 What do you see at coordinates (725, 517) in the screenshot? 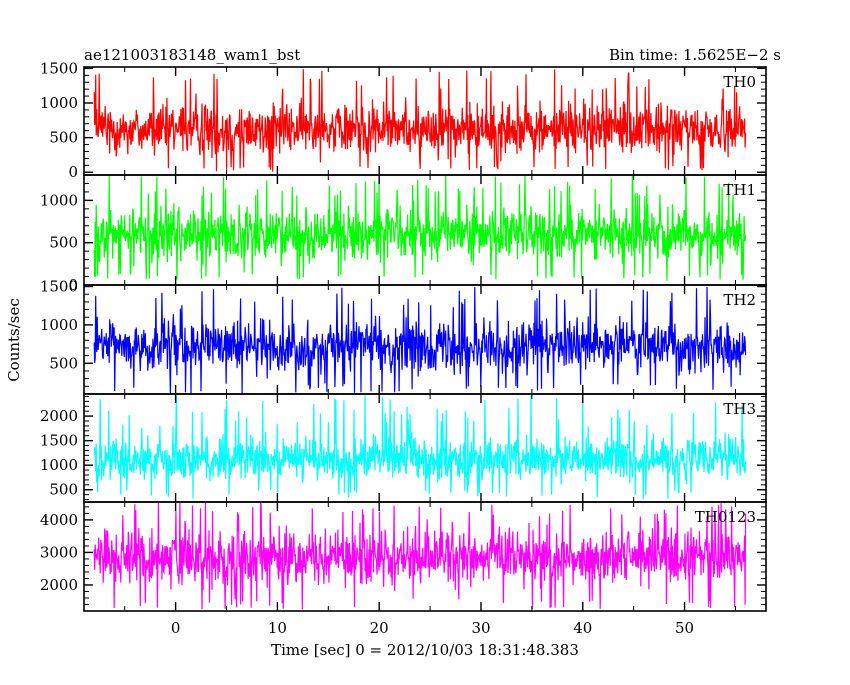
I see `panel-label-th0123: TH0123` at bounding box center [725, 517].